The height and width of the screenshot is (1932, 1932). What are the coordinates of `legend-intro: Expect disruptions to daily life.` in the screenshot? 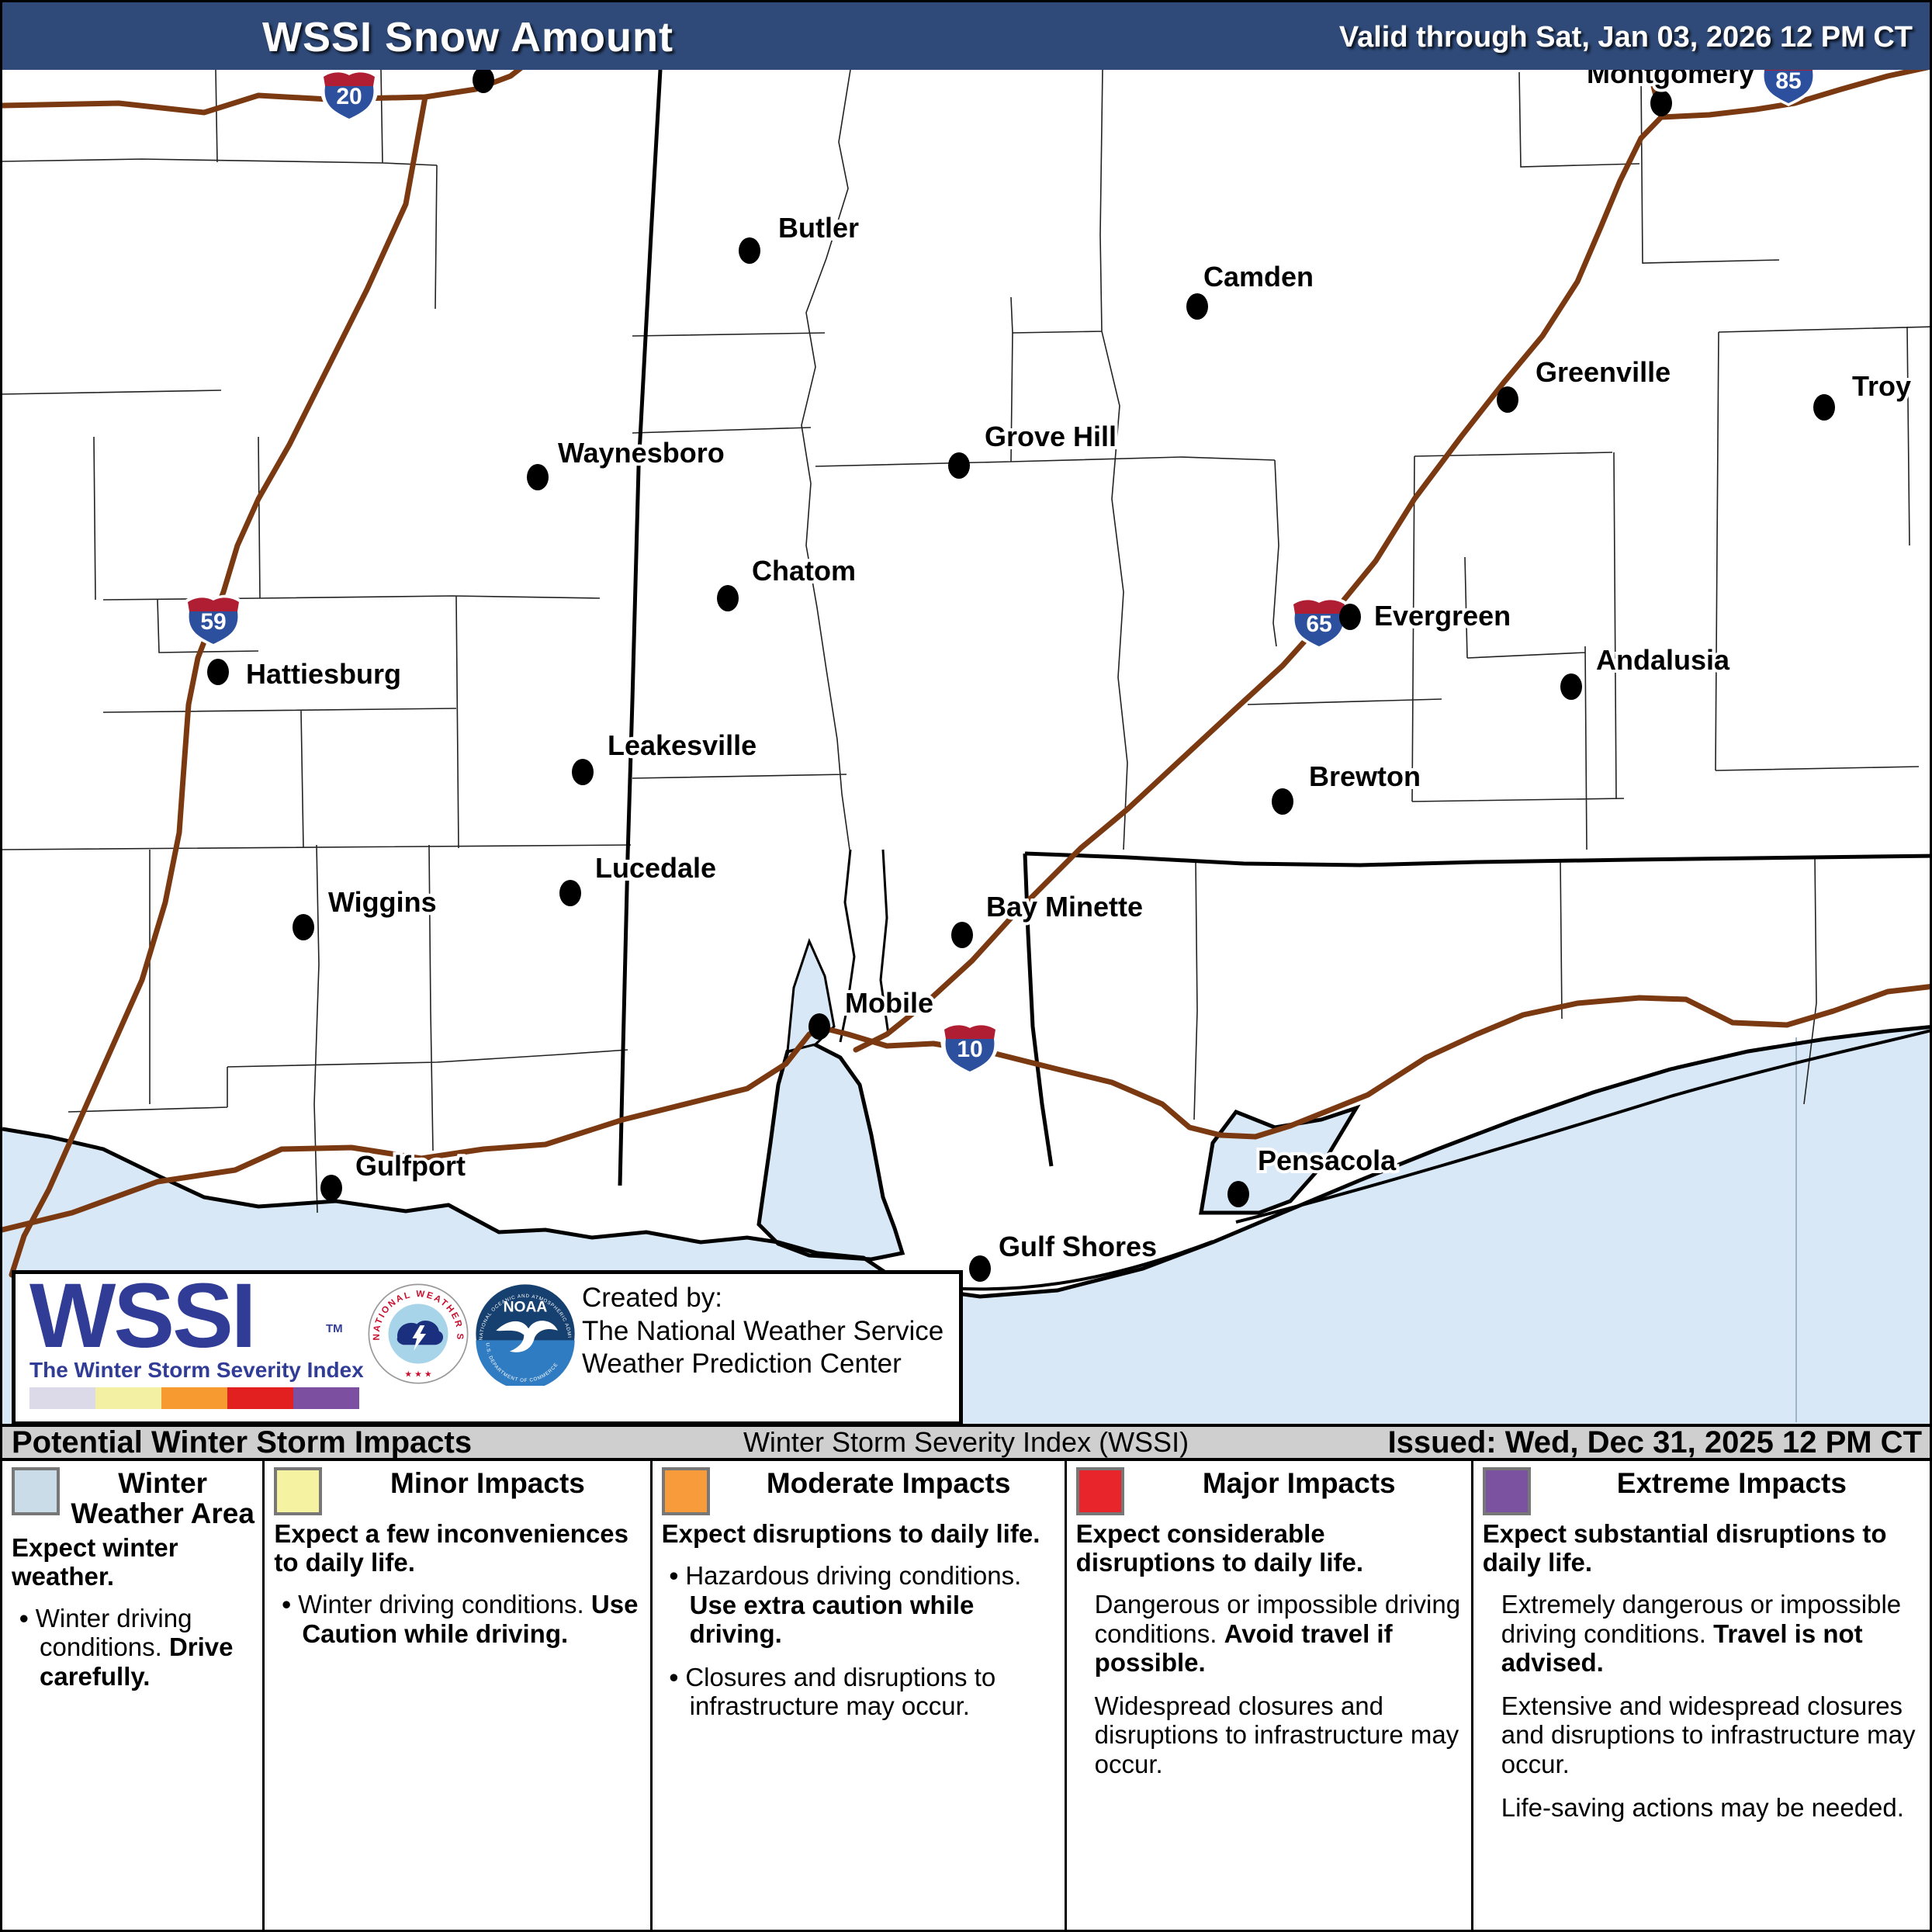 It's located at (851, 1533).